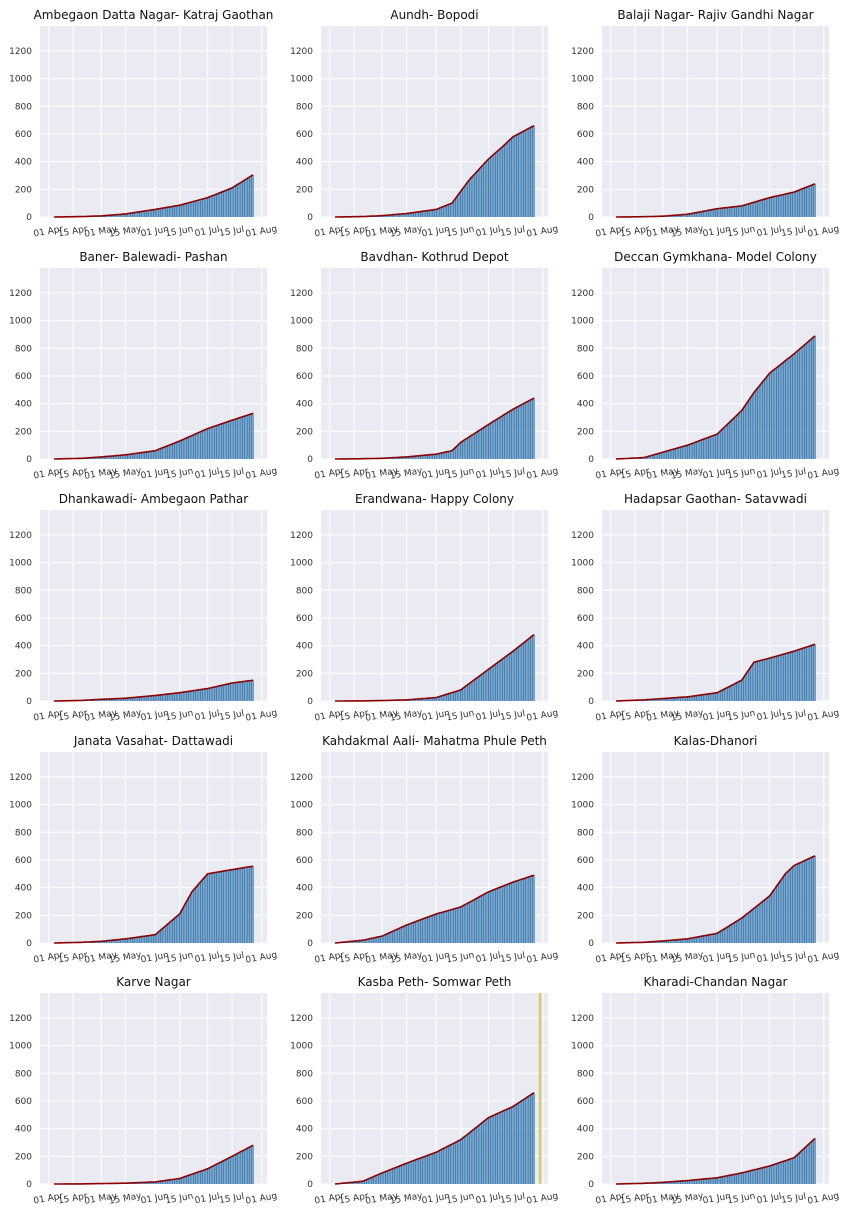  What do you see at coordinates (434, 121) in the screenshot?
I see `plot-area` at bounding box center [434, 121].